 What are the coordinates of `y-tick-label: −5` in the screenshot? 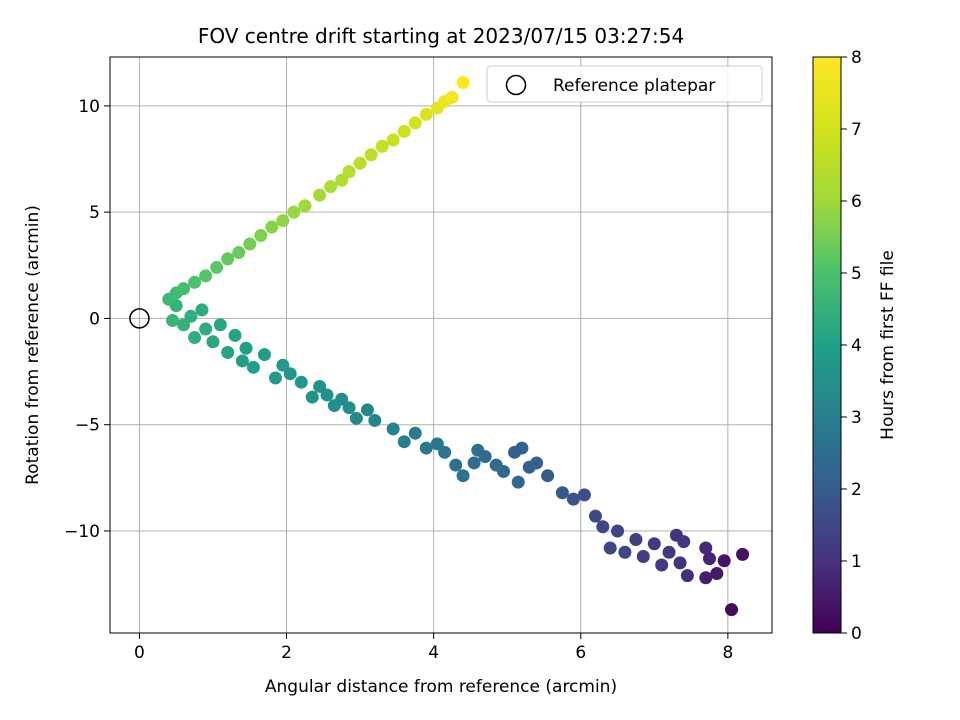 It's located at (87, 426).